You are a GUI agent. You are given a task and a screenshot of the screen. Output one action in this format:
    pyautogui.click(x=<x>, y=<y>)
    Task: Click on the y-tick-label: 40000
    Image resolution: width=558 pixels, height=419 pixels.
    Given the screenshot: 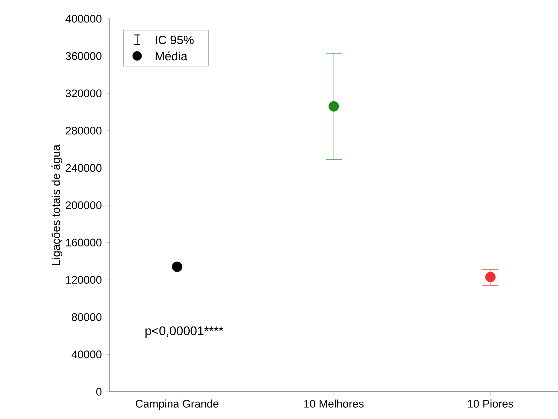 What is the action you would take?
    pyautogui.click(x=87, y=354)
    